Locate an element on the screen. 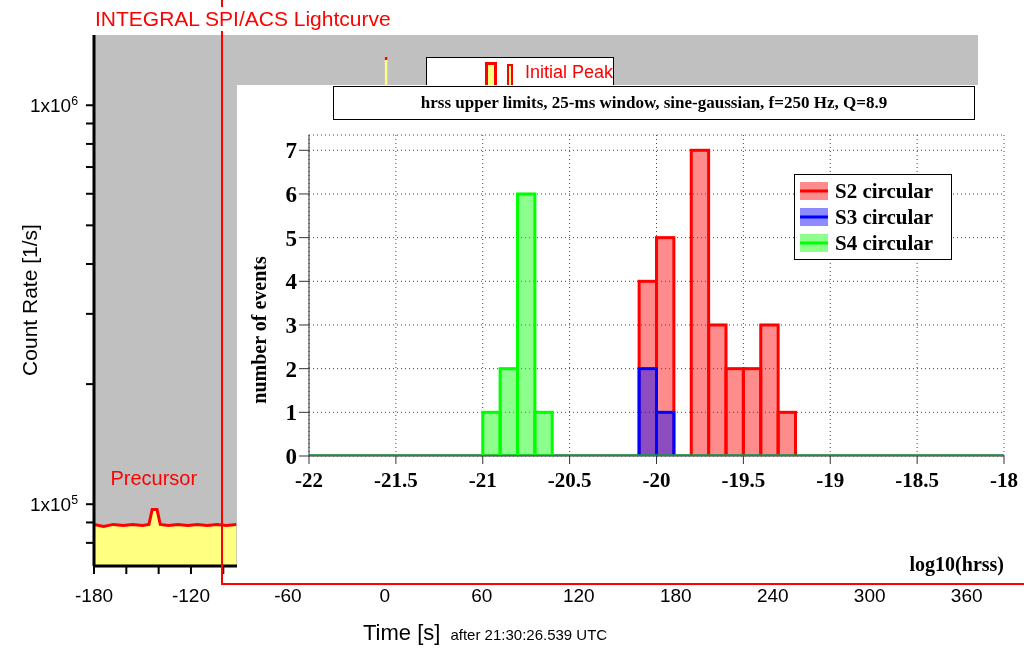 This screenshot has height=650, width=1024. x-tick-label: -19.5 is located at coordinates (743, 479).